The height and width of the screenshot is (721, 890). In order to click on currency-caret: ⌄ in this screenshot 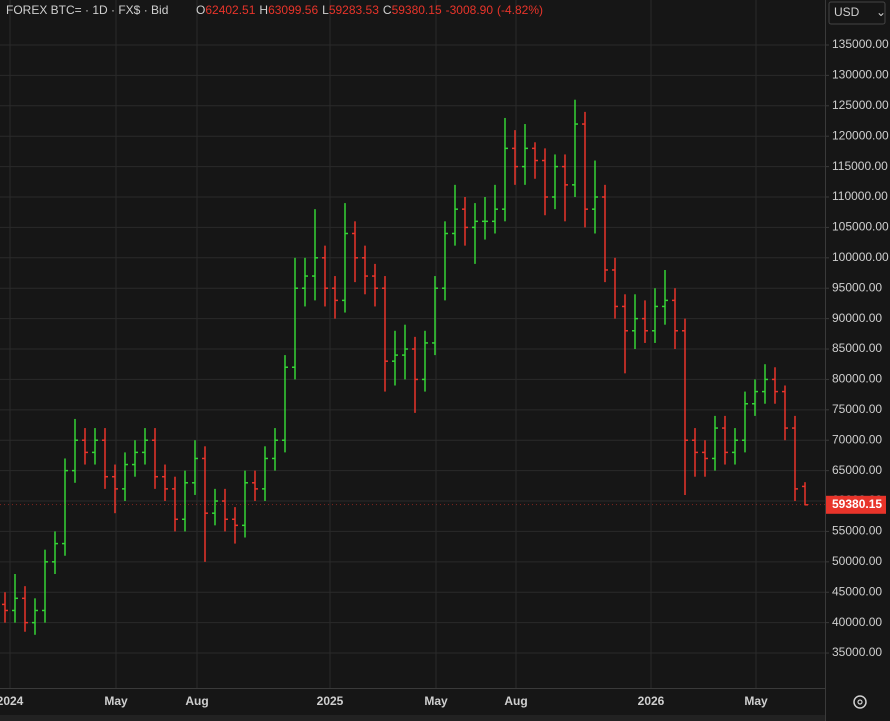, I will do `click(881, 12)`.